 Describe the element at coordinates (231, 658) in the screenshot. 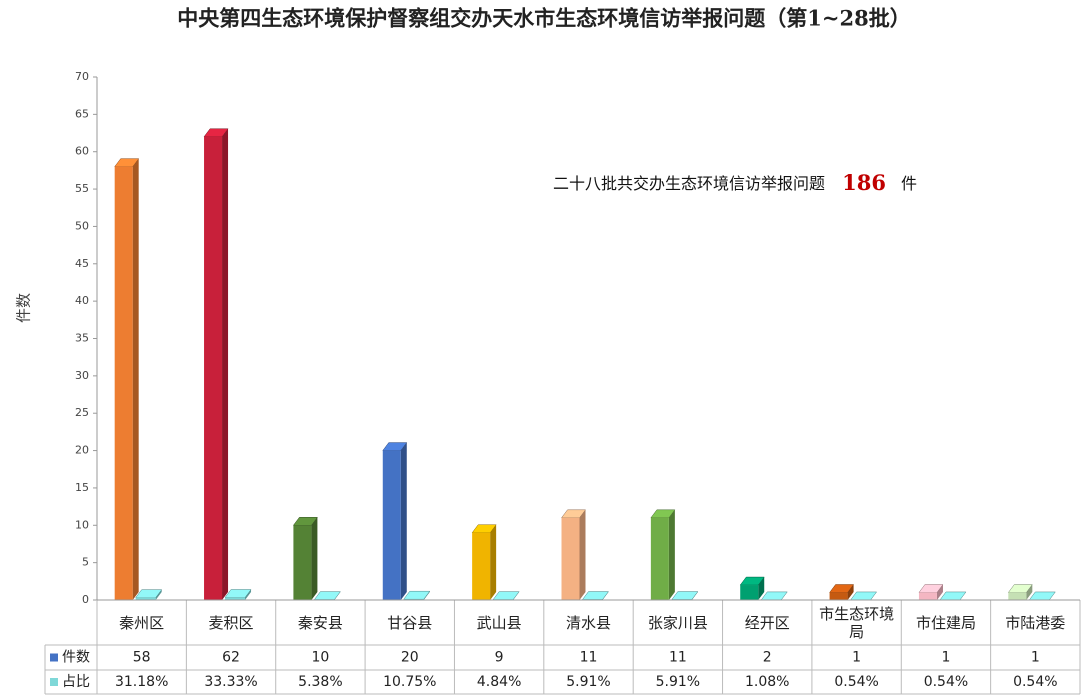

I see `table-value: 62` at that location.